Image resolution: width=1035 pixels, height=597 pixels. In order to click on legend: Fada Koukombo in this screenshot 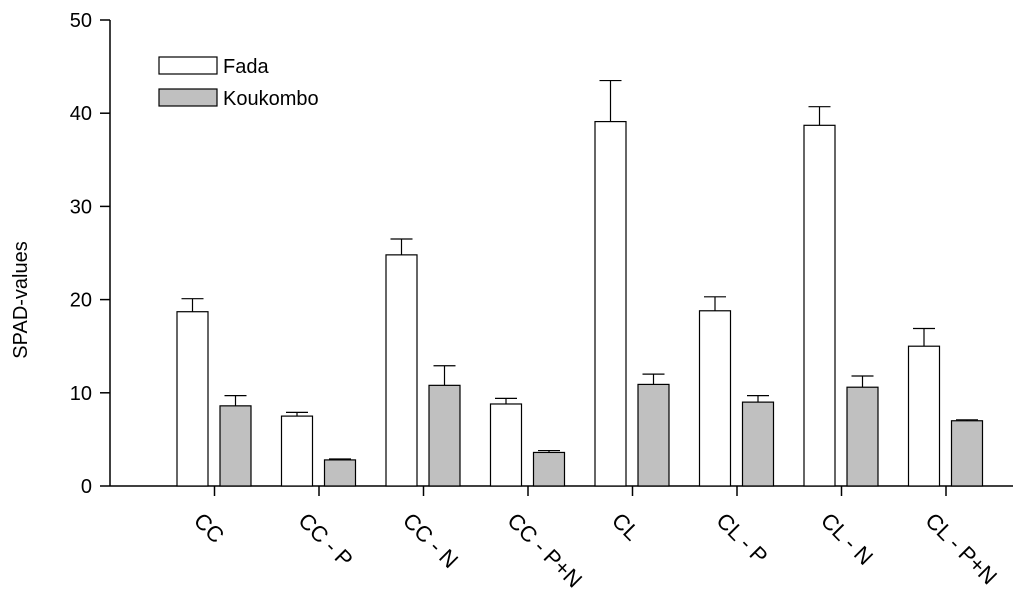, I will do `click(238, 83)`.